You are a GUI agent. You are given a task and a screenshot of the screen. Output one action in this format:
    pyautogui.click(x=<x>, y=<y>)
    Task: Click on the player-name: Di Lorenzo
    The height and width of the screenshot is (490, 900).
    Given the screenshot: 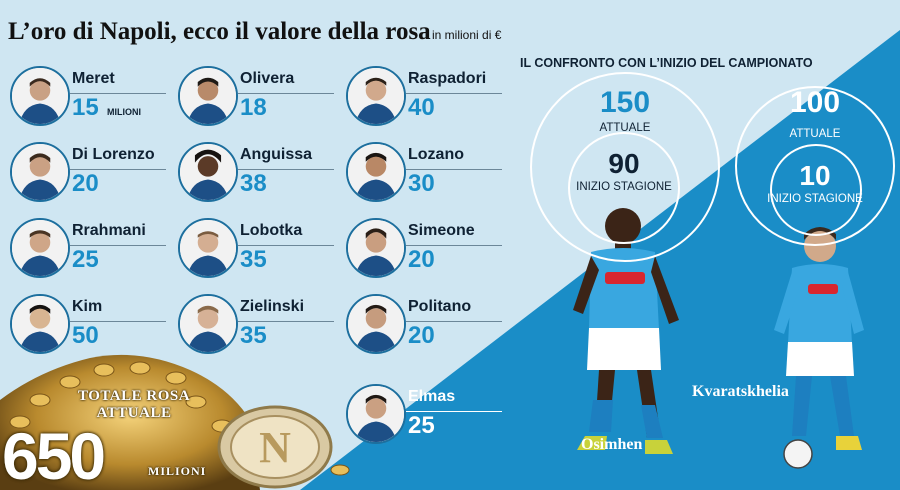 What is the action you would take?
    pyautogui.click(x=113, y=154)
    